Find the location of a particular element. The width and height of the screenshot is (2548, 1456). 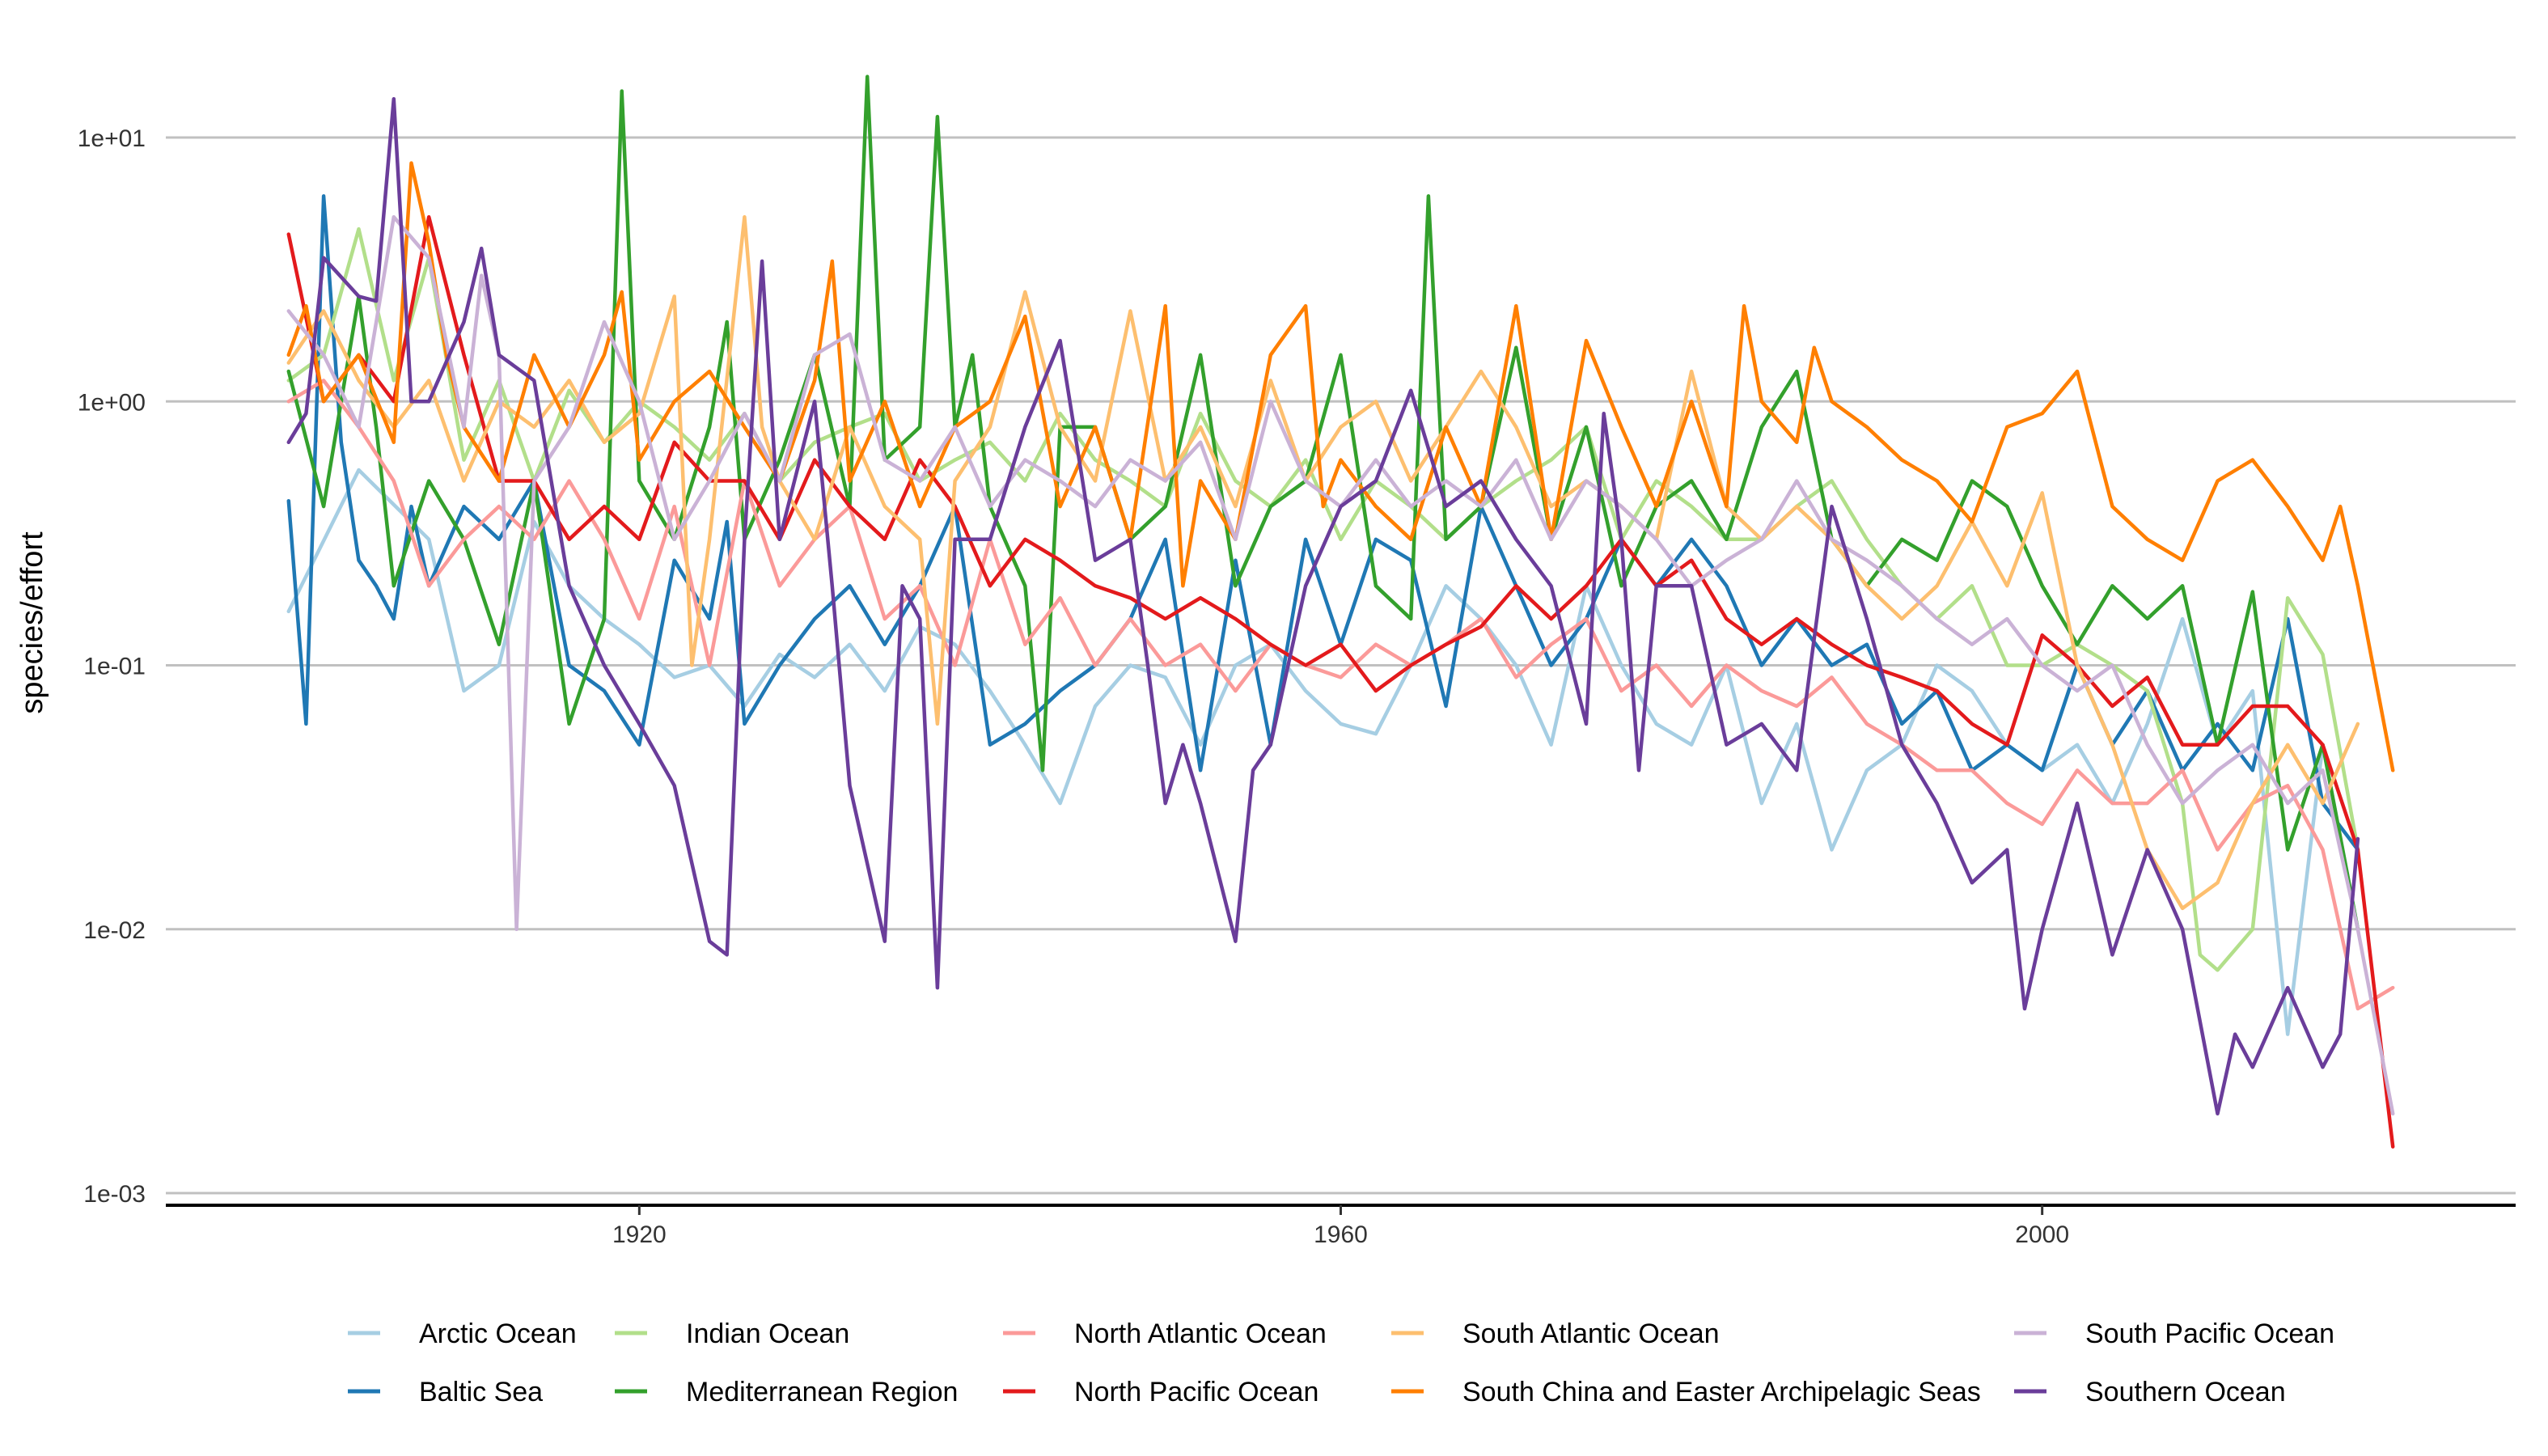

x-axis: 1920 1960 2000 is located at coordinates (1341, 1226).